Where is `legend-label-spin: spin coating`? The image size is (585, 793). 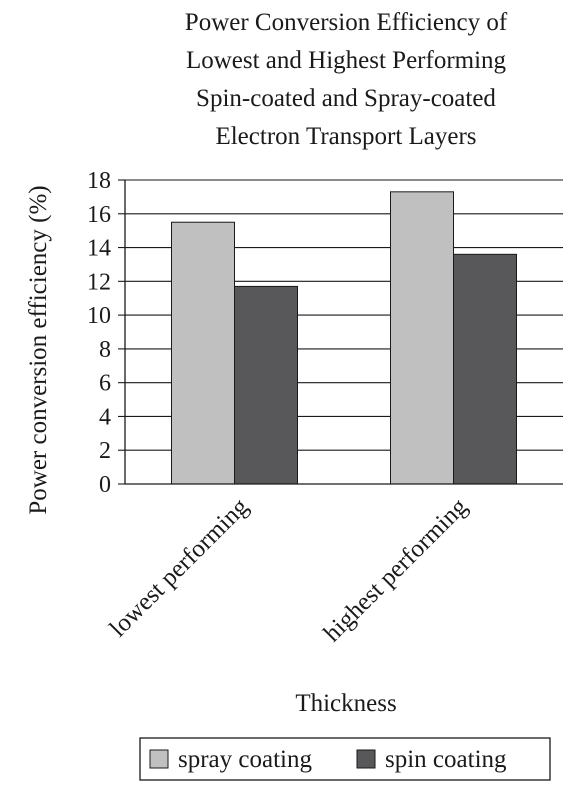 legend-label-spin: spin coating is located at coordinates (446, 759).